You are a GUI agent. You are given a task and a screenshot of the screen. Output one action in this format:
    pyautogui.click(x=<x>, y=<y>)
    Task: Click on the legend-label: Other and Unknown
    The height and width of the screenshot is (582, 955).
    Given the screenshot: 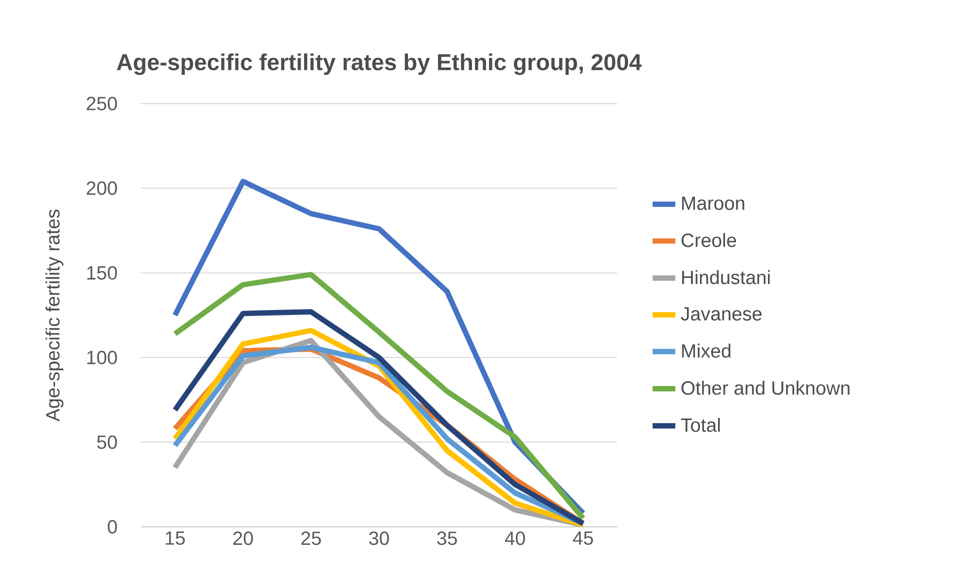 What is the action you would take?
    pyautogui.click(x=765, y=387)
    